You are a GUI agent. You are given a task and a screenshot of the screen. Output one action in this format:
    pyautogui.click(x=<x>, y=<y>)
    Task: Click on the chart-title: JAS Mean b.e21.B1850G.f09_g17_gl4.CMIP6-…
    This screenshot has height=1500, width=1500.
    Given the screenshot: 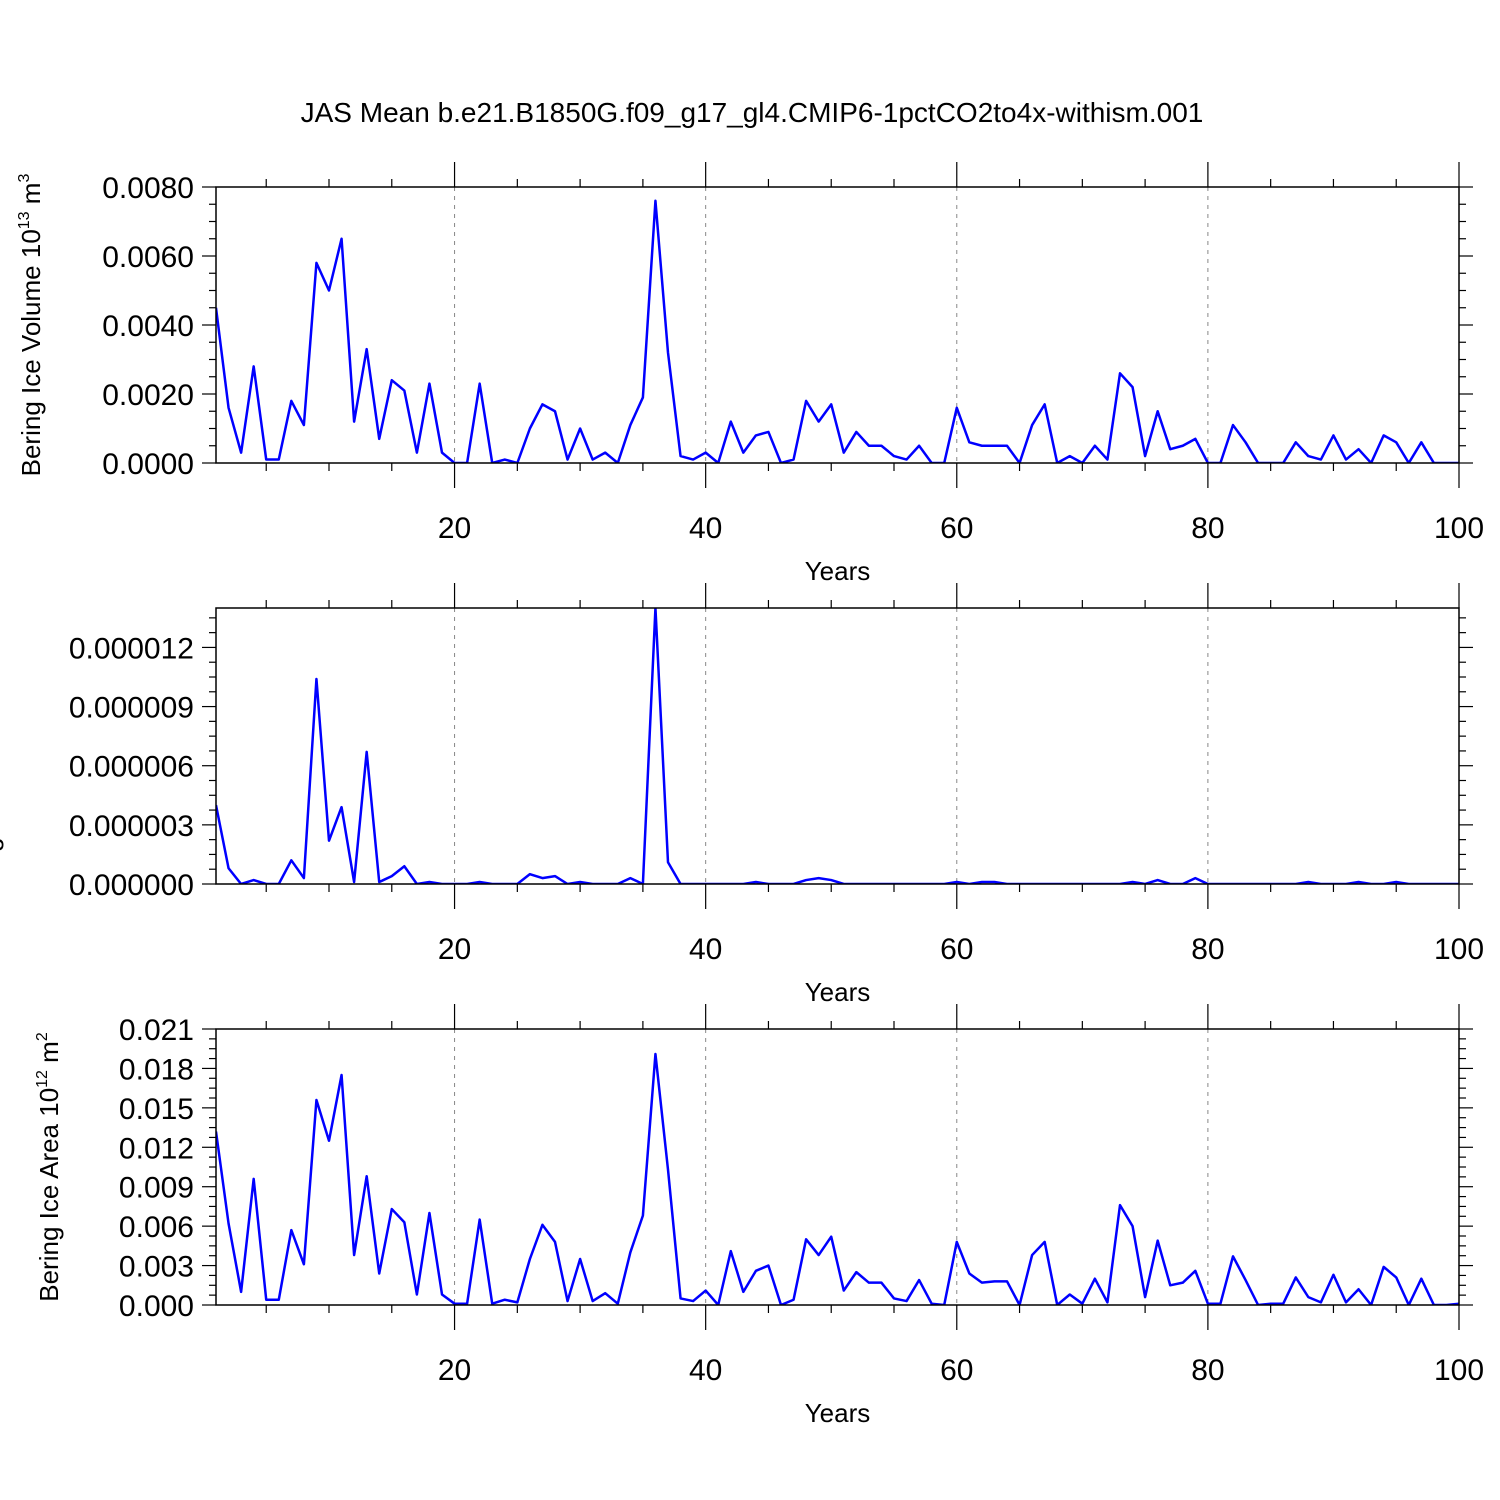 What is the action you would take?
    pyautogui.click(x=752, y=112)
    